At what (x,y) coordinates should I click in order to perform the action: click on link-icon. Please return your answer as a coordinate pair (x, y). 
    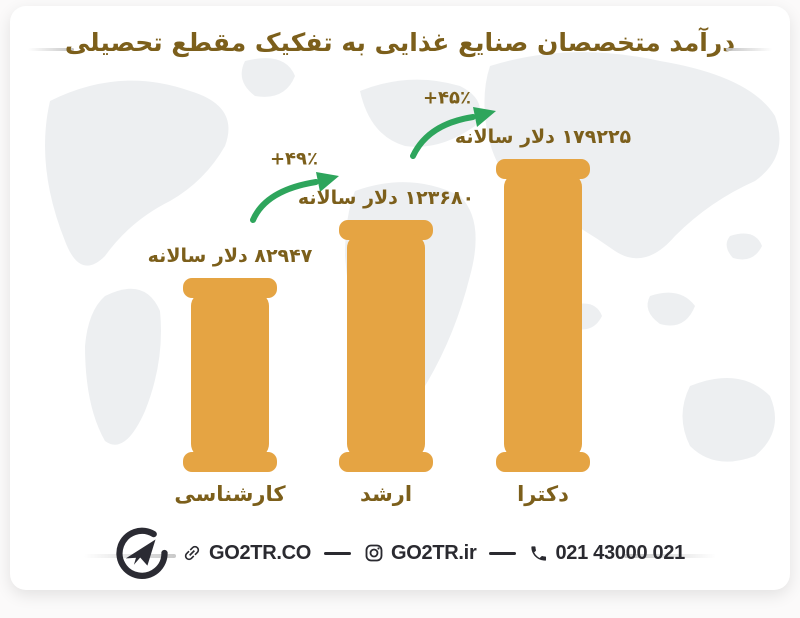
    Looking at the image, I should click on (192, 553).